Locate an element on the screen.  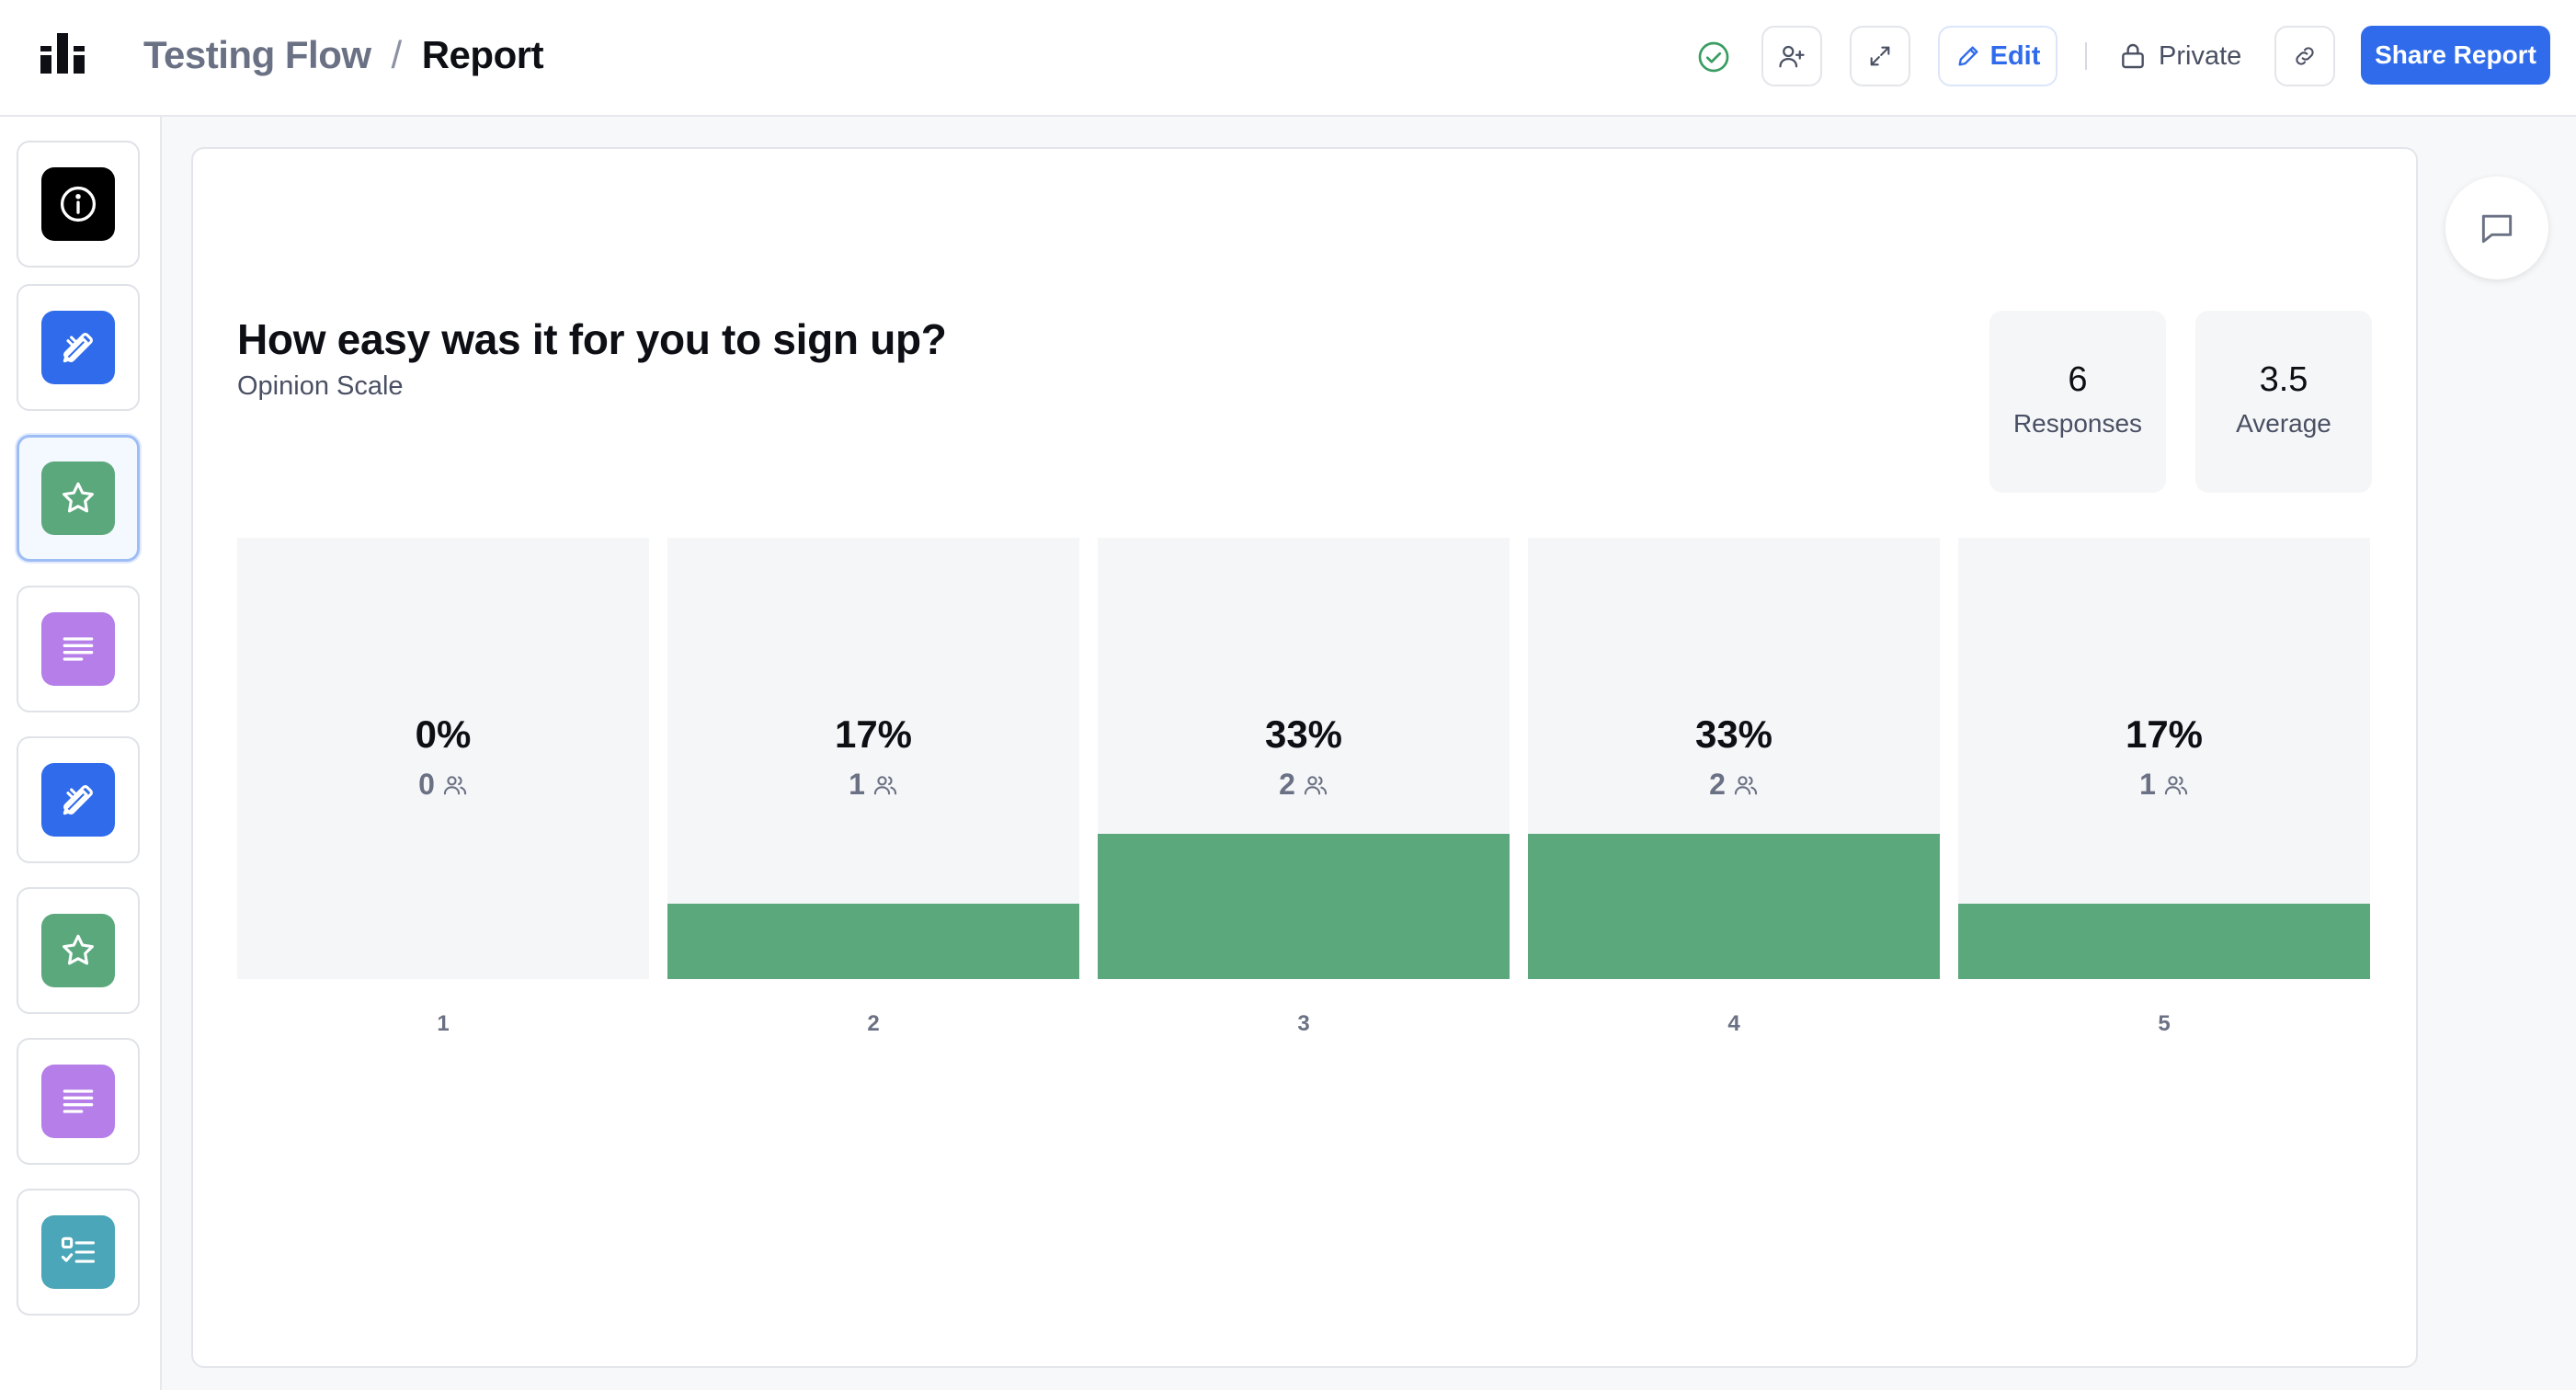
toolbar-divider is located at coordinates (2086, 56).